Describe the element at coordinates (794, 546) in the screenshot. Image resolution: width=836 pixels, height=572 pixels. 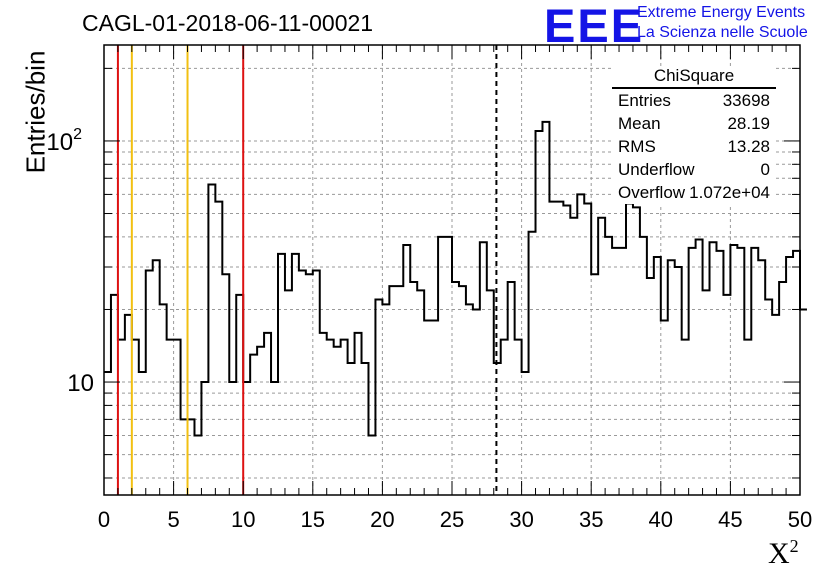
I see `x-axis-label-sup: 2` at that location.